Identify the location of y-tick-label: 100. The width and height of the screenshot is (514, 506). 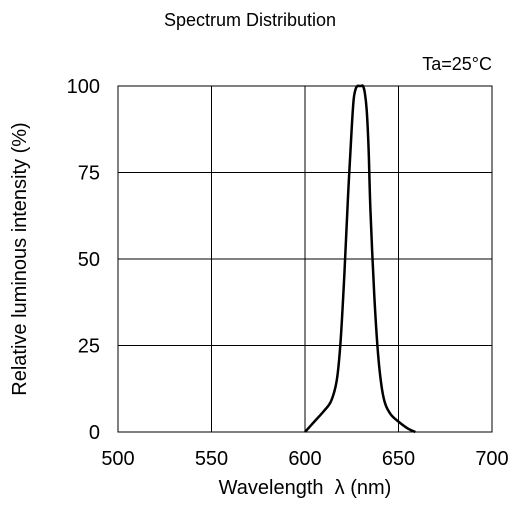
(83, 87).